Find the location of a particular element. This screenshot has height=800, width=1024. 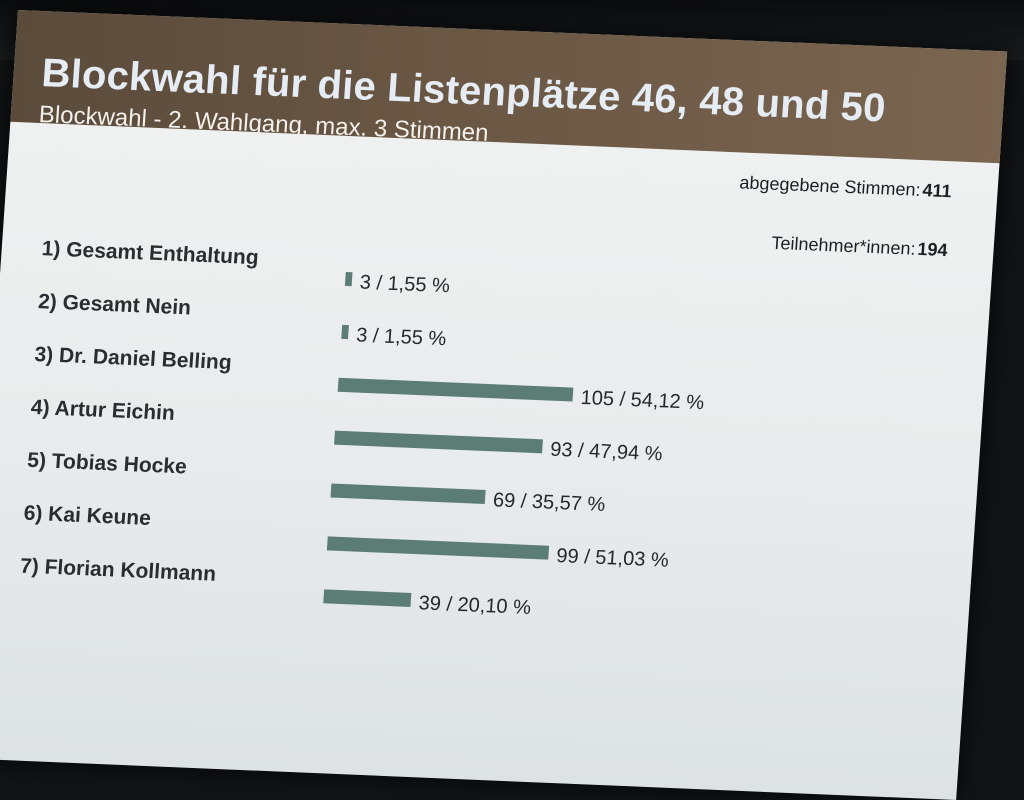

value-label-5: 69 / 35,57 % is located at coordinates (549, 502).